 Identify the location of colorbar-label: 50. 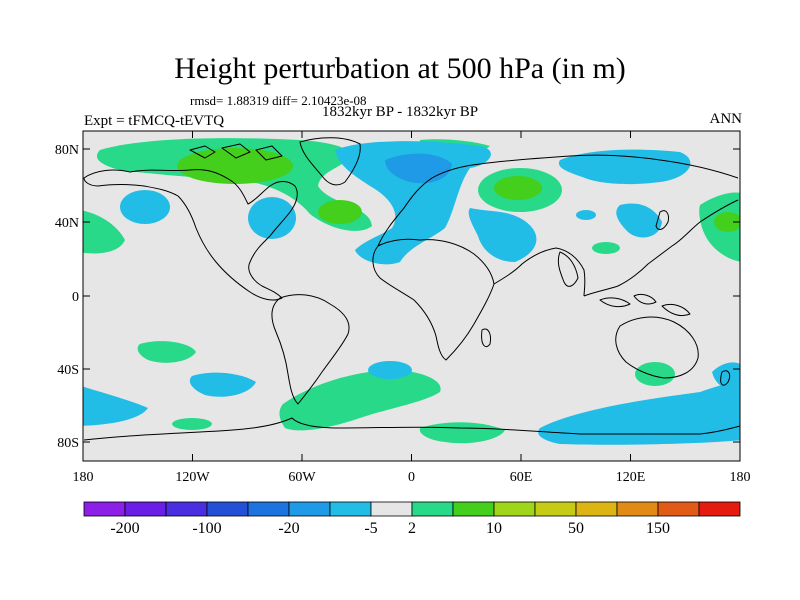
(576, 528).